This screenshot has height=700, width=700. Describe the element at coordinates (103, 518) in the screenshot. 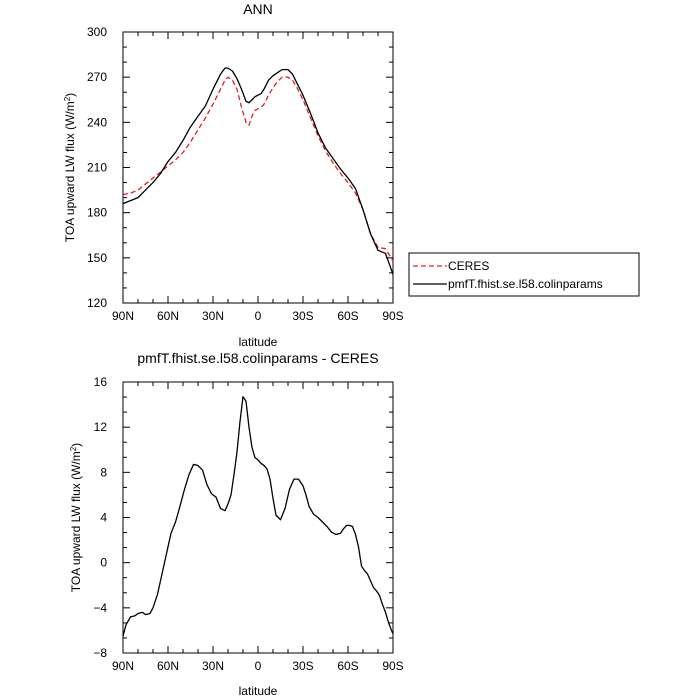

I see `y-tick-label: 4` at that location.